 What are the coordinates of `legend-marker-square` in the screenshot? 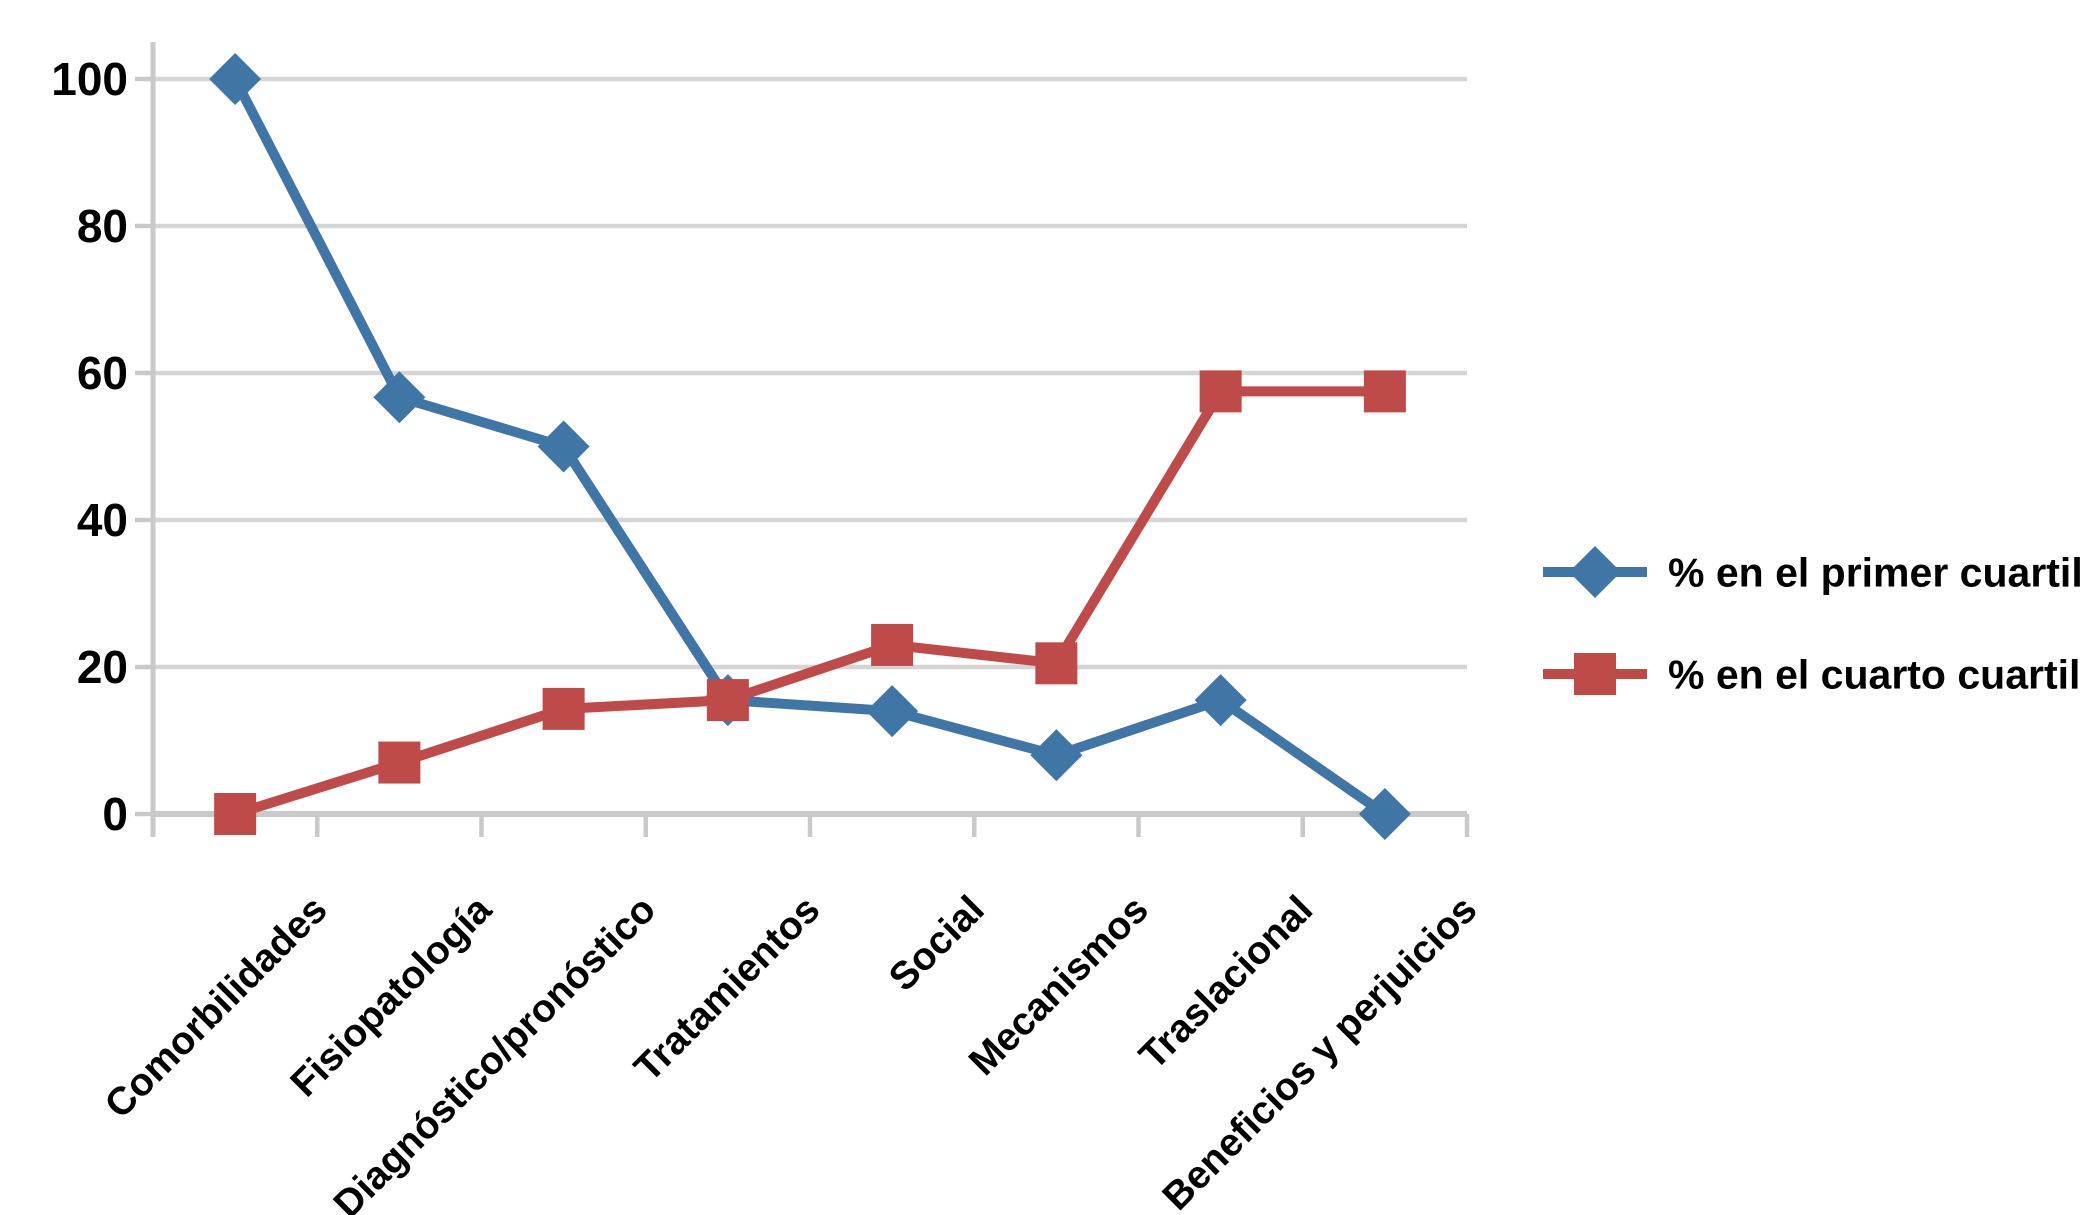 It's located at (1595, 674).